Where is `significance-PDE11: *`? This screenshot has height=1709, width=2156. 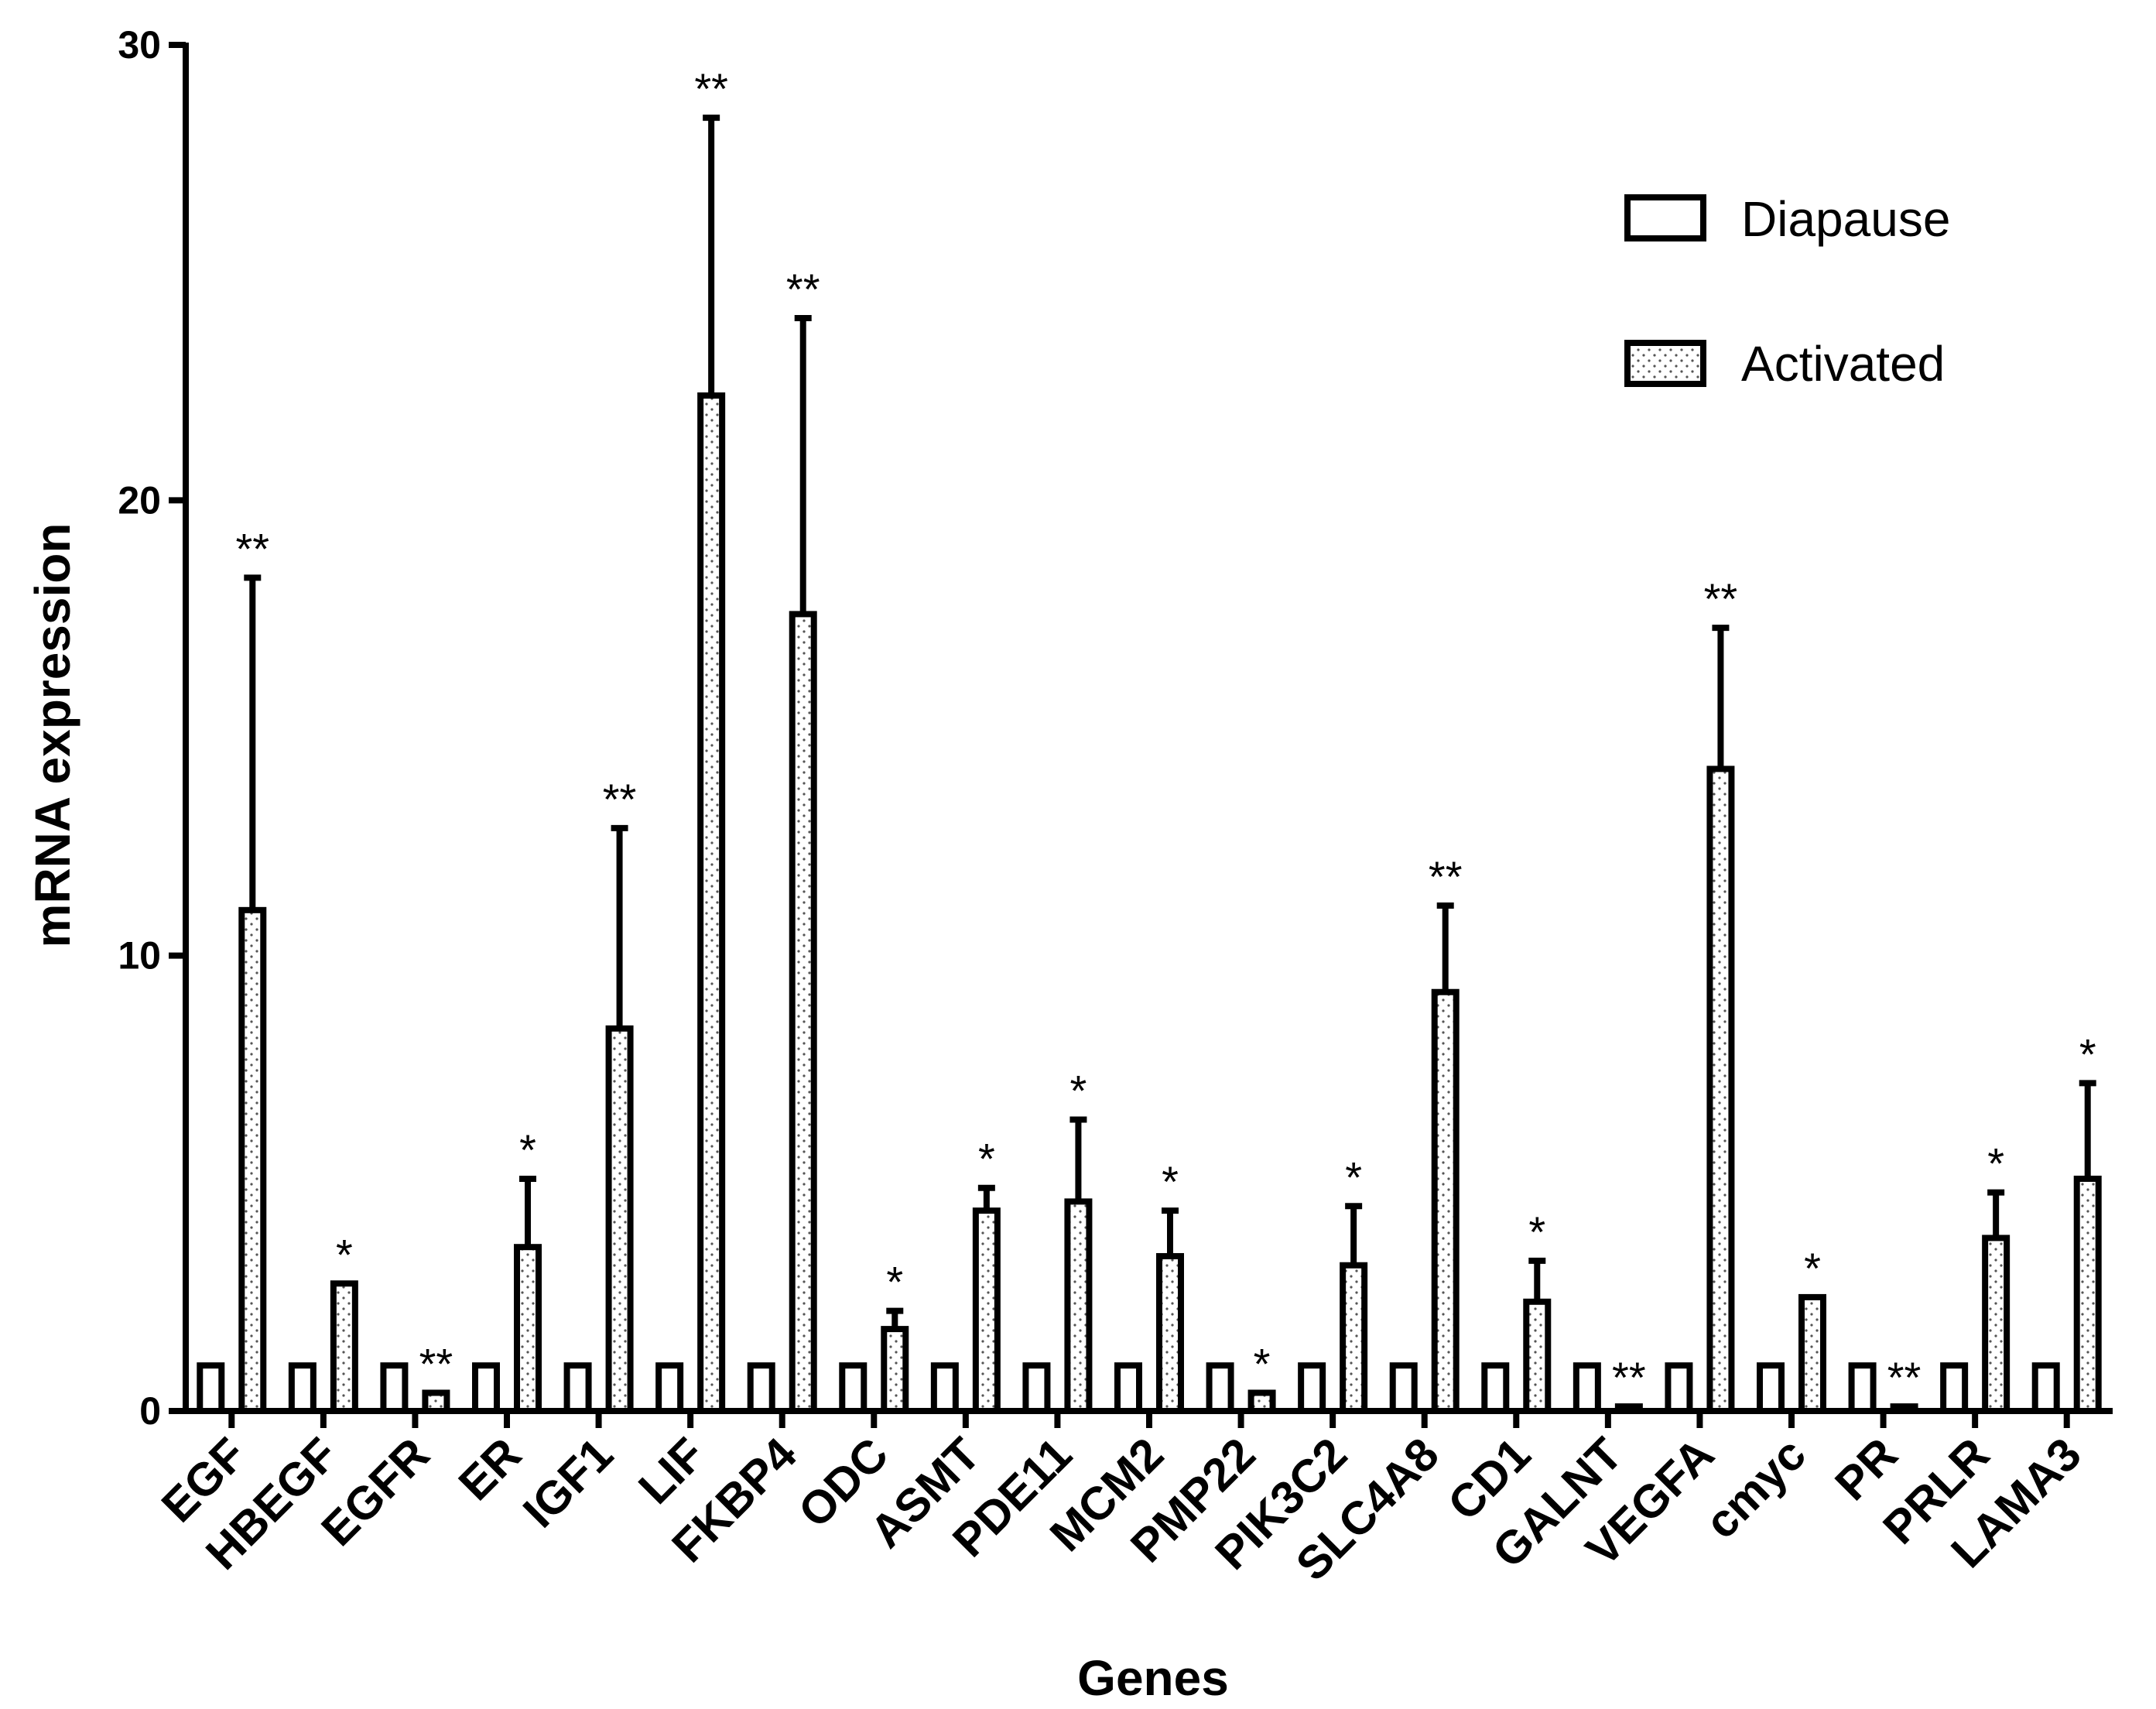 significance-PDE11: * is located at coordinates (1078, 1090).